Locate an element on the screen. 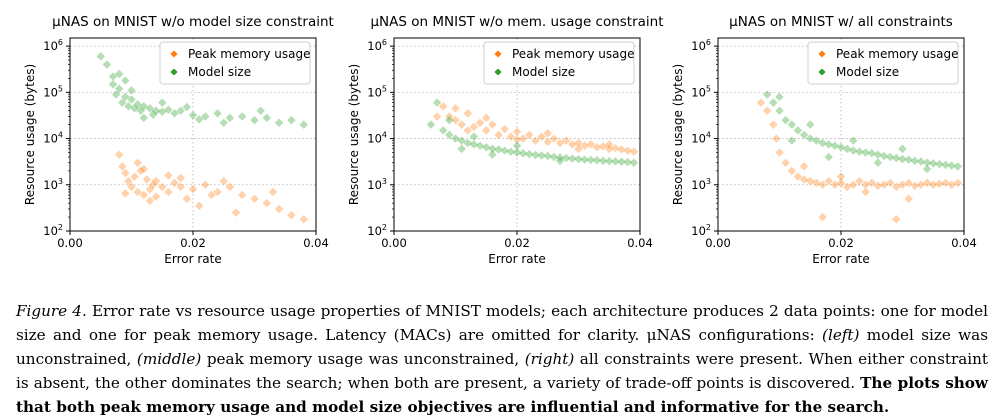  caption-text-2: model size was unconstrained, is located at coordinates (502, 347).